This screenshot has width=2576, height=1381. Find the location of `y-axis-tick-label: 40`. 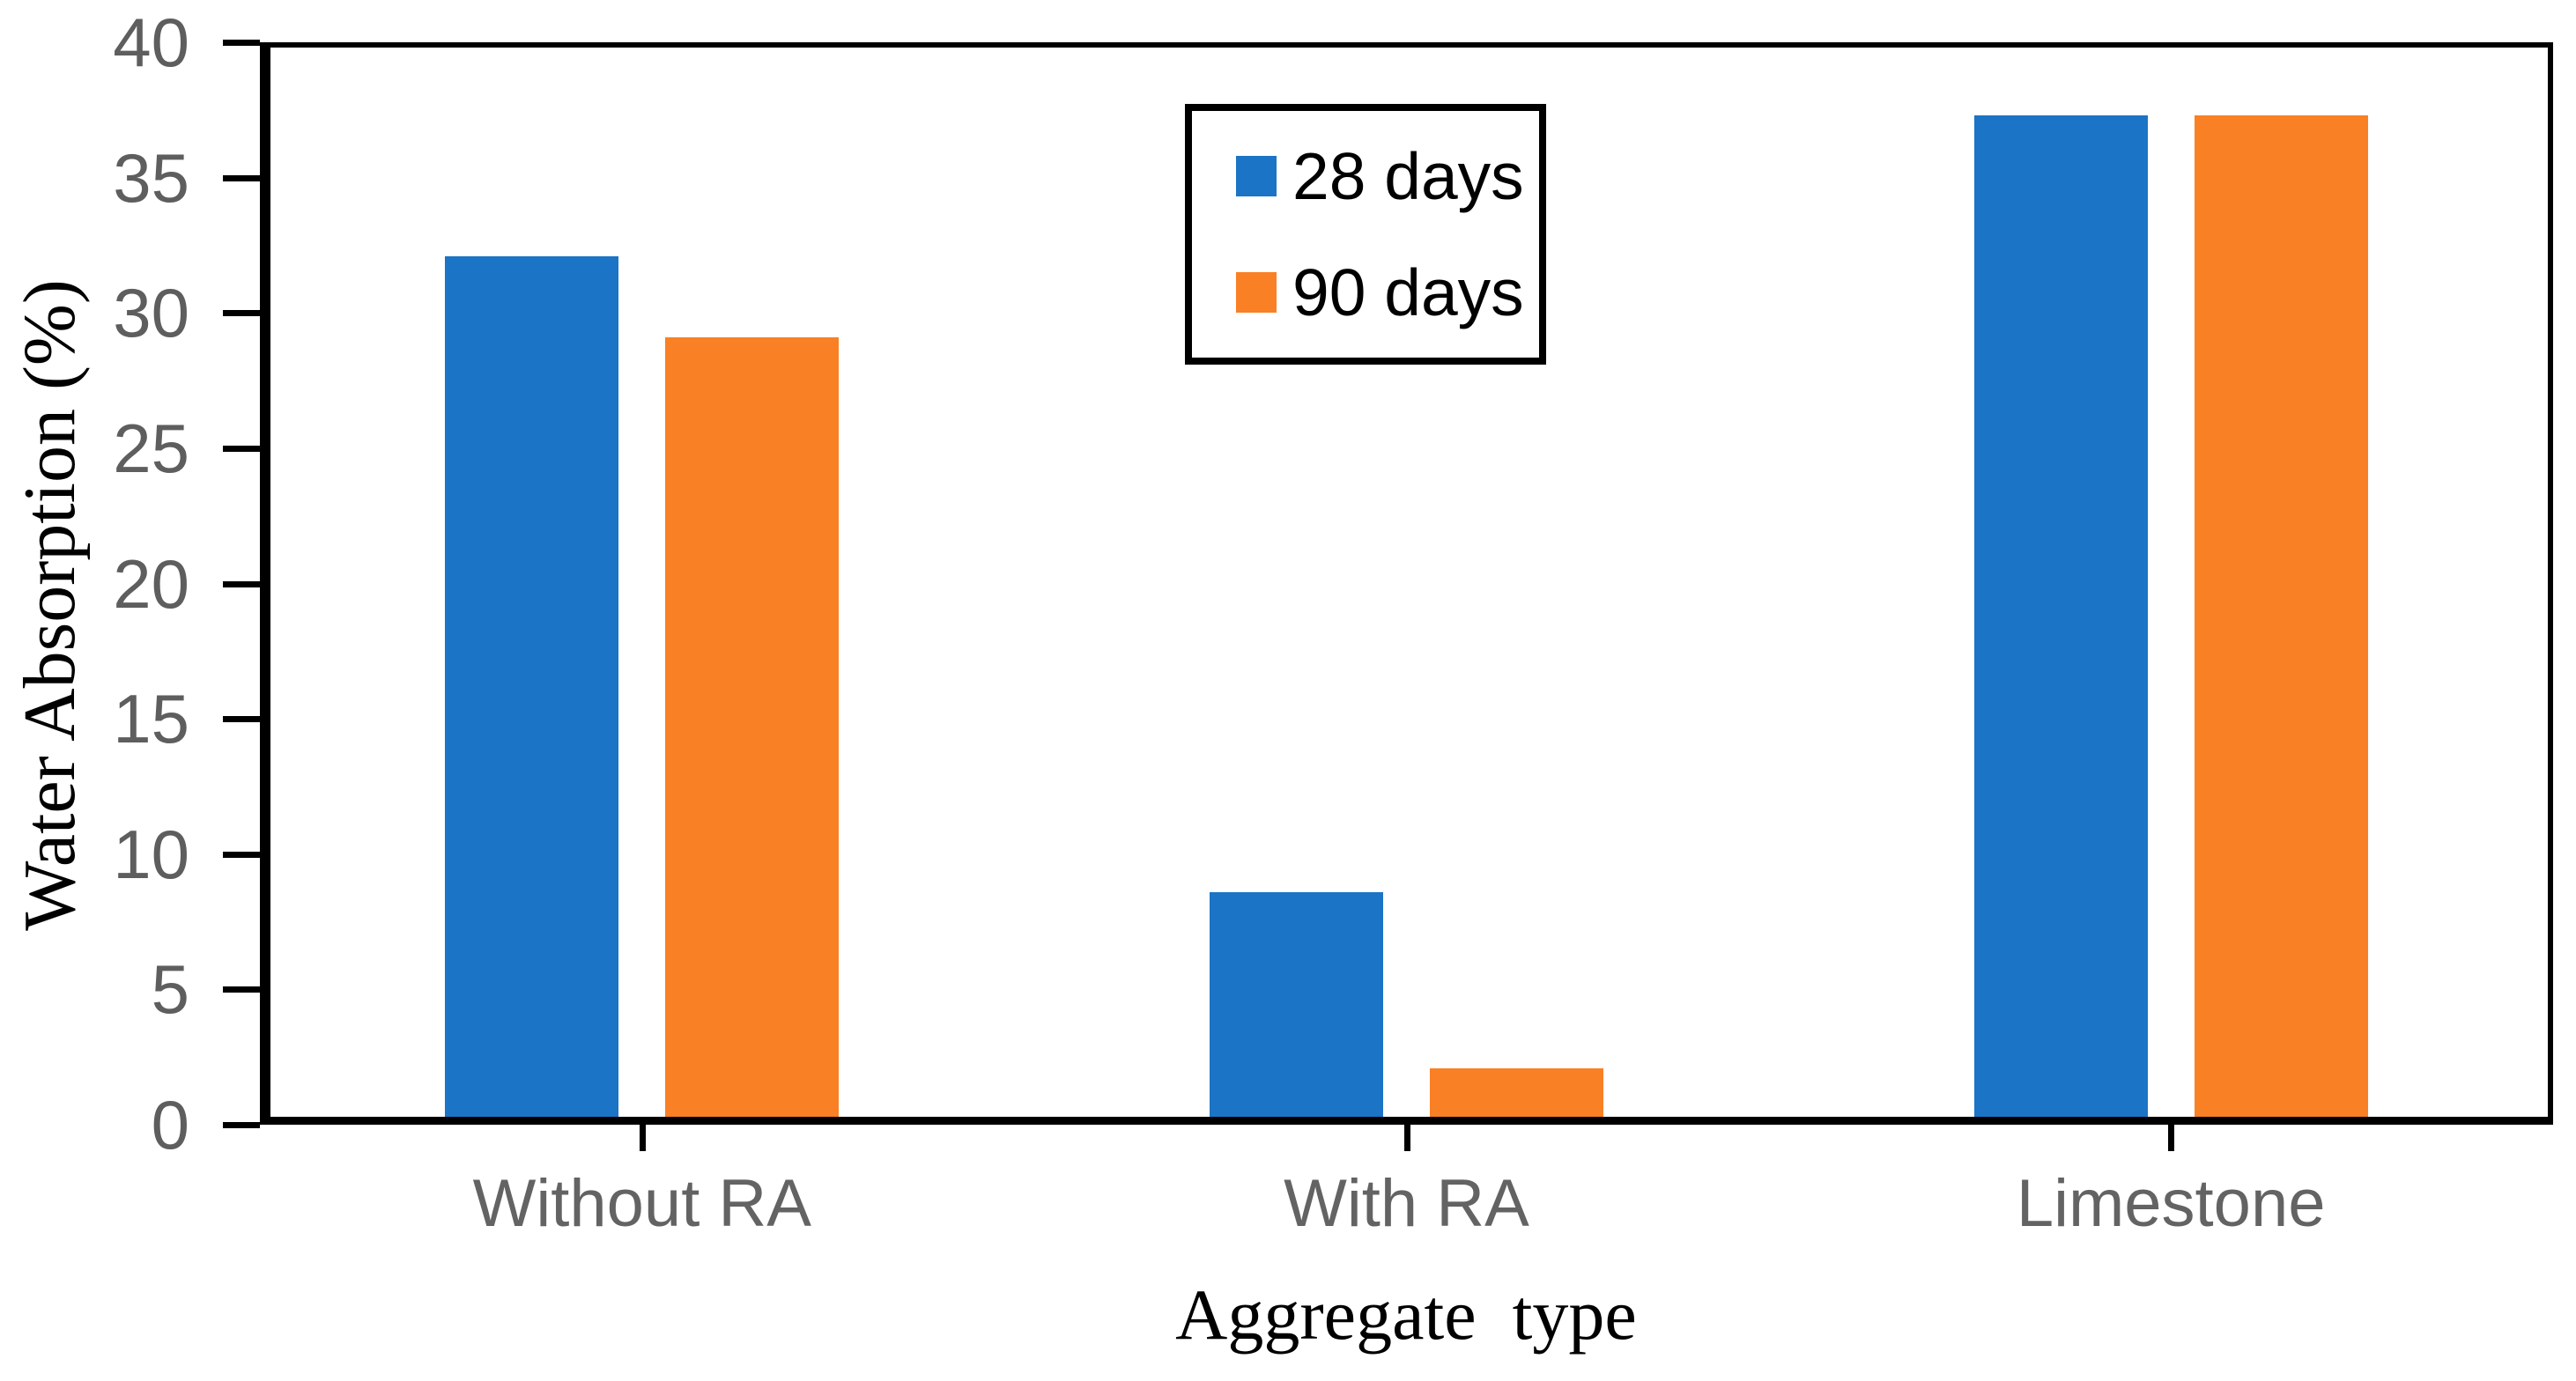

y-axis-tick-label: 40 is located at coordinates (151, 42).